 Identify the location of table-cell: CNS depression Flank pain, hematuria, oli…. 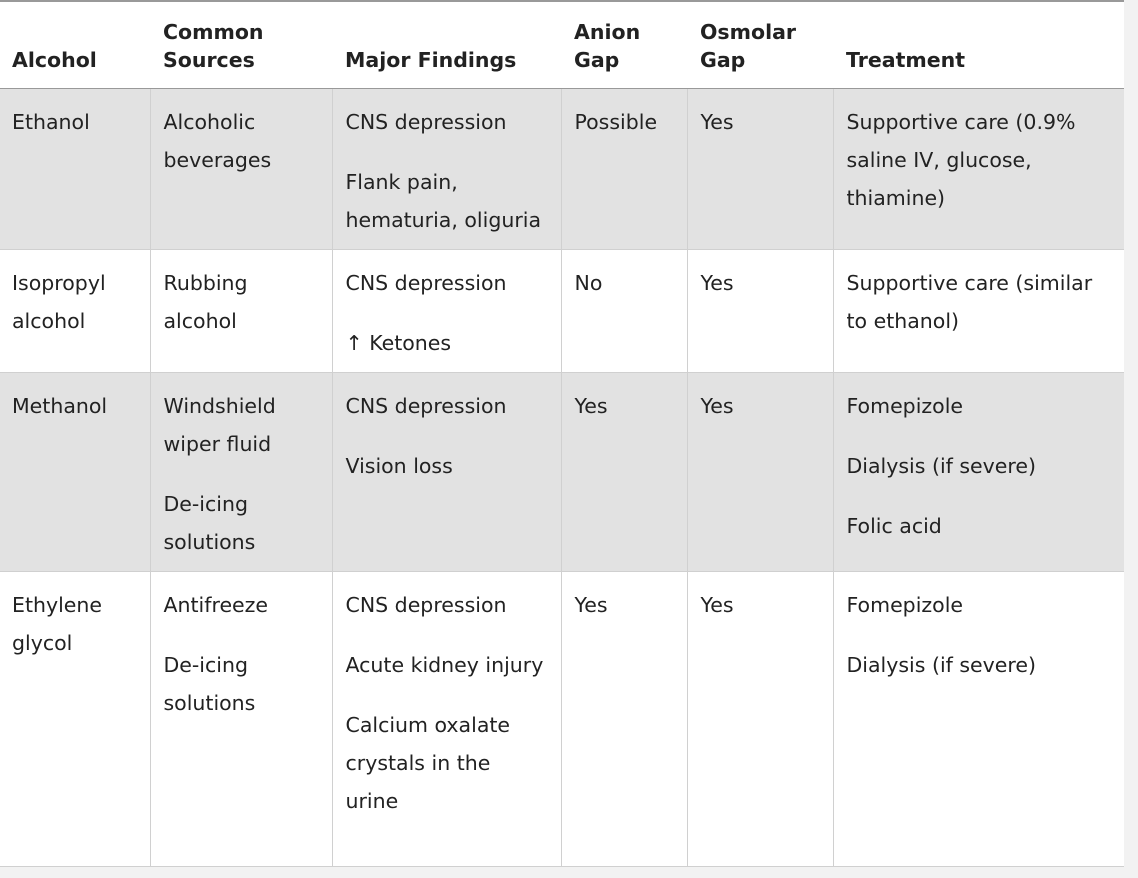
(446, 169).